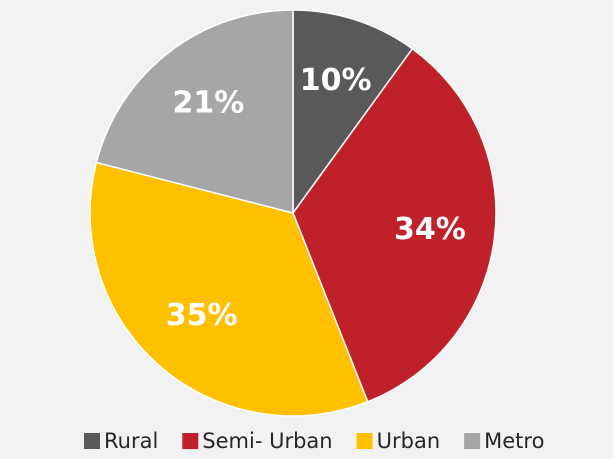  What do you see at coordinates (336, 80) in the screenshot?
I see `data-label: 10%` at bounding box center [336, 80].